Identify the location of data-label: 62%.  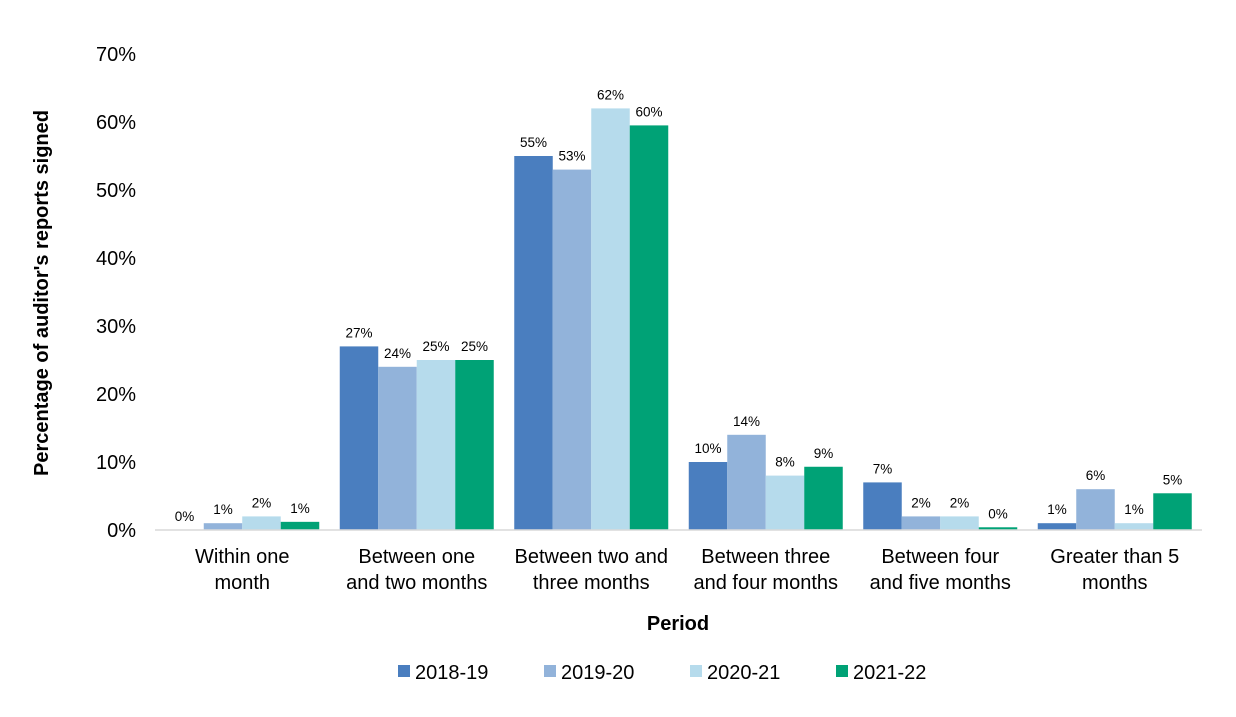
(610, 94).